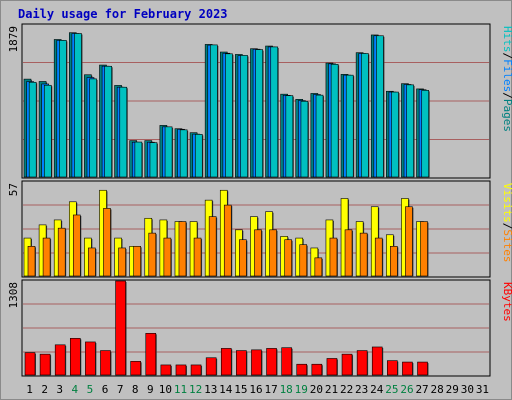  Describe the element at coordinates (506, 39) in the screenshot. I see `legend-hits-hits: Hits` at that location.